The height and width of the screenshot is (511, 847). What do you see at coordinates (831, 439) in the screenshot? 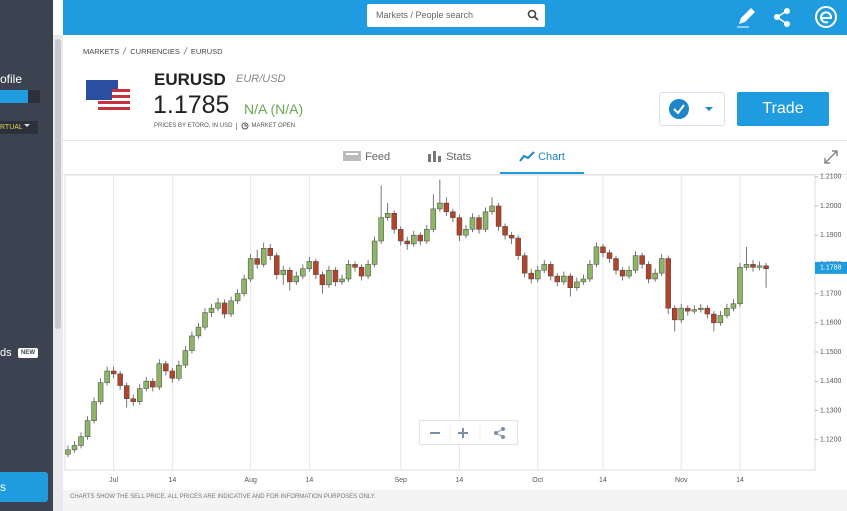
I see `y-tick-label: 1.1200` at bounding box center [831, 439].